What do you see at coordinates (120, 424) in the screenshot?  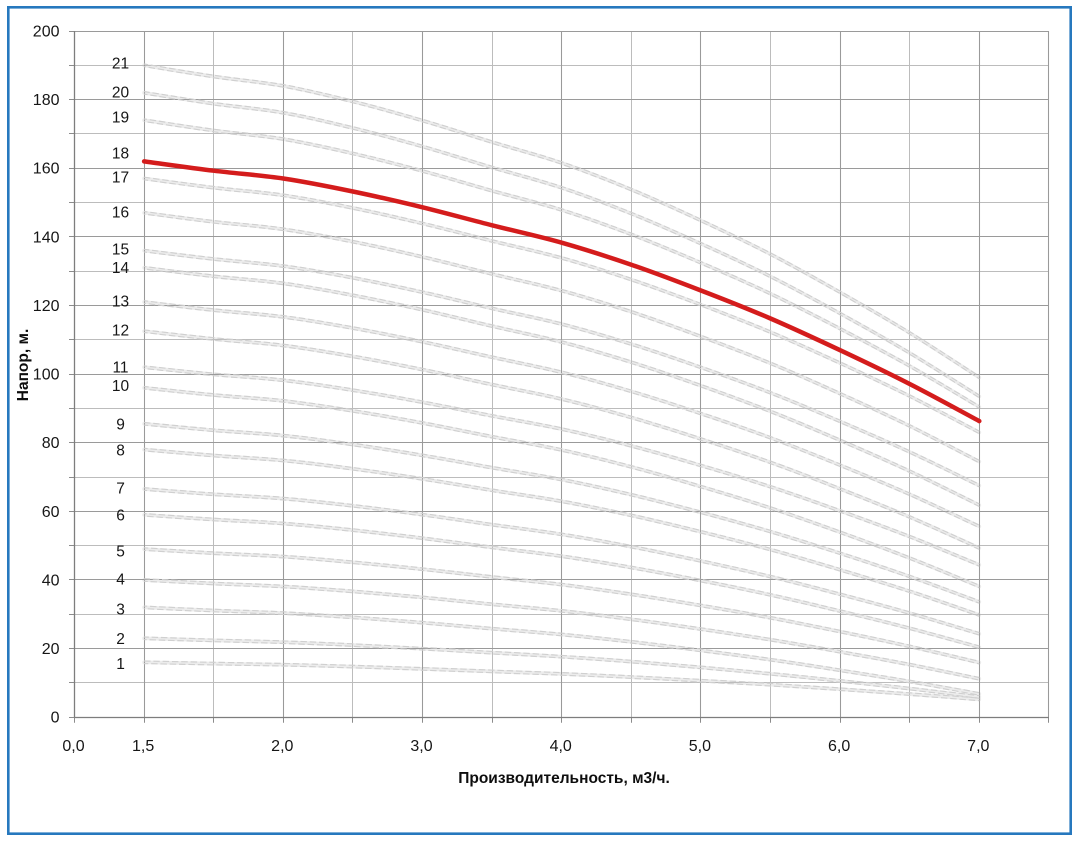 I see `svg-text: 9` at bounding box center [120, 424].